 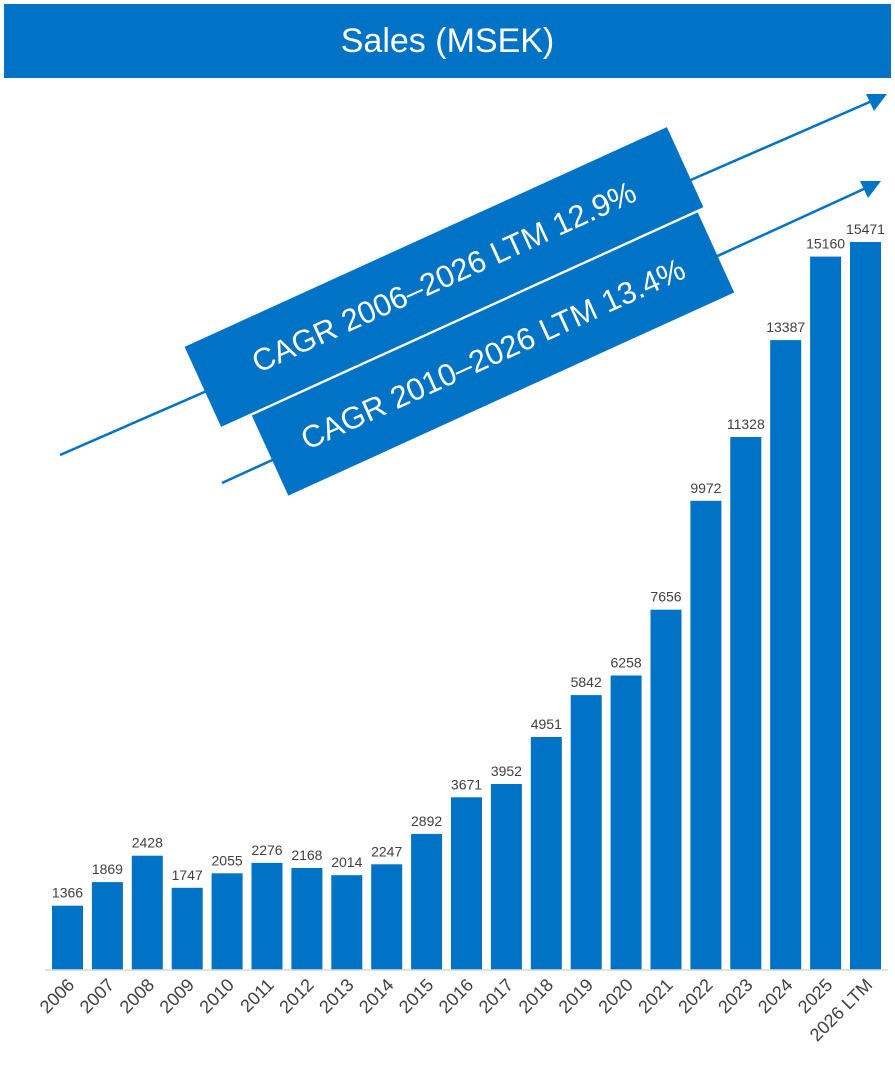 What do you see at coordinates (576, 996) in the screenshot?
I see `x-tick-label-2019: 2019` at bounding box center [576, 996].